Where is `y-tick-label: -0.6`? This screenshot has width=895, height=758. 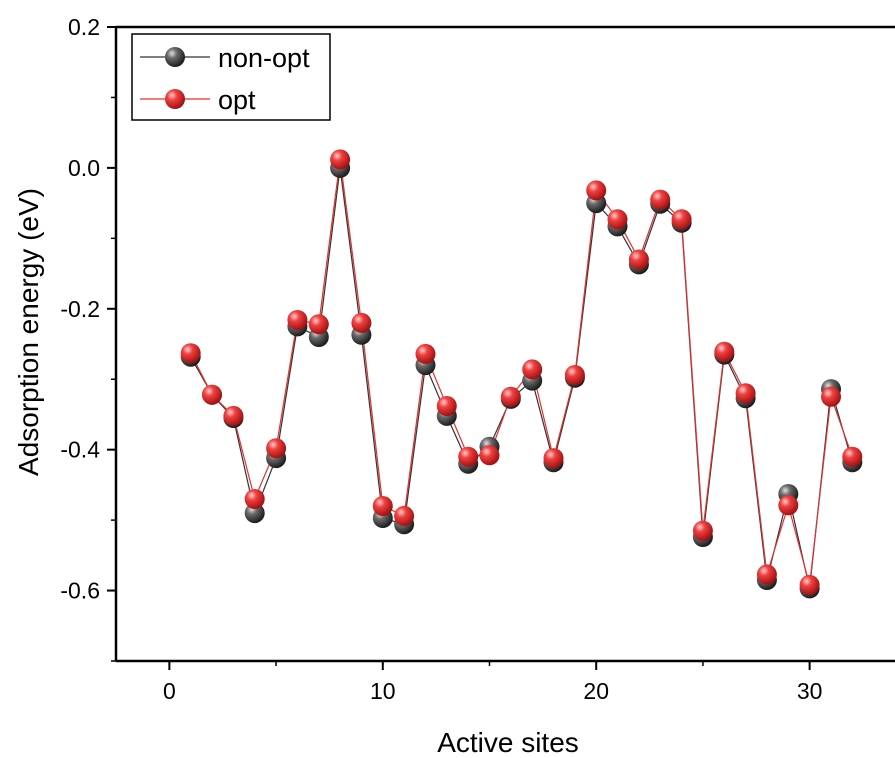 y-tick-label: -0.6 is located at coordinates (80, 591).